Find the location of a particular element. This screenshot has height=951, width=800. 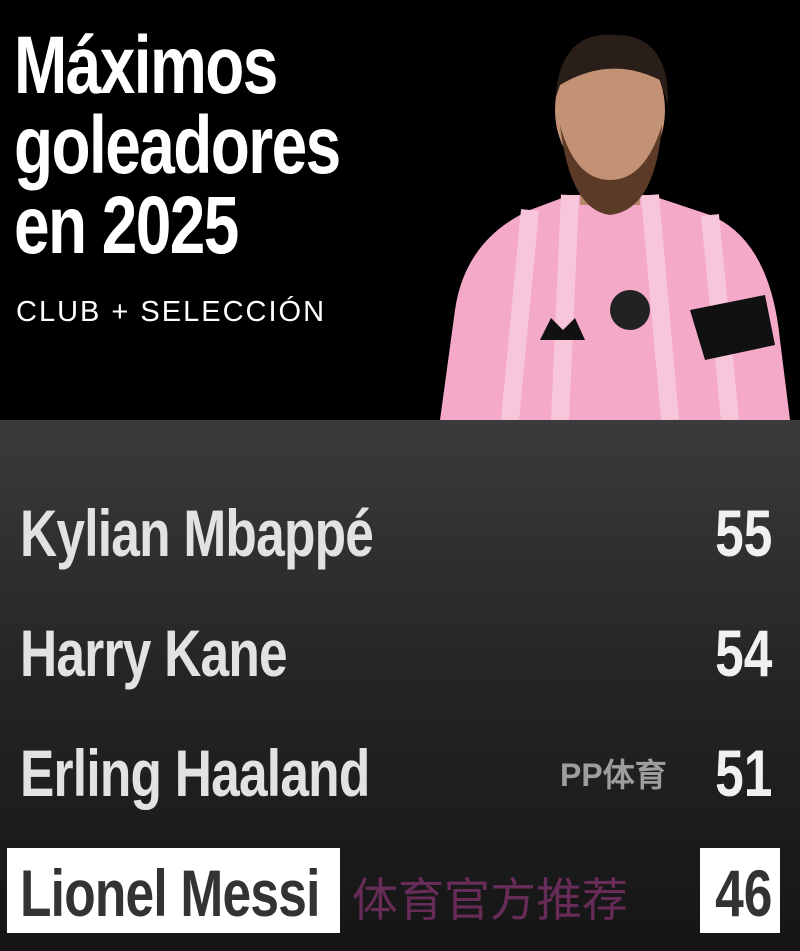

ranking-row: Kylian Mbappé 55 is located at coordinates (400, 533).